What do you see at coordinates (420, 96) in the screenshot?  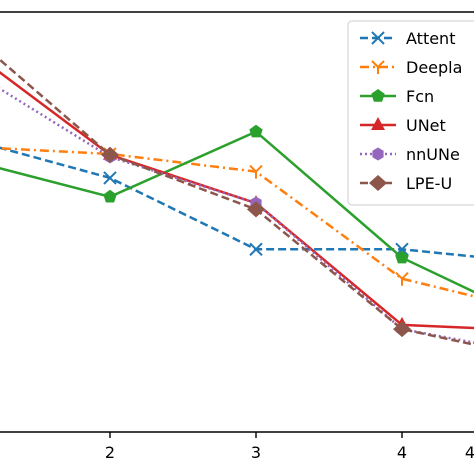 I see `legend-label: Fcn` at bounding box center [420, 96].